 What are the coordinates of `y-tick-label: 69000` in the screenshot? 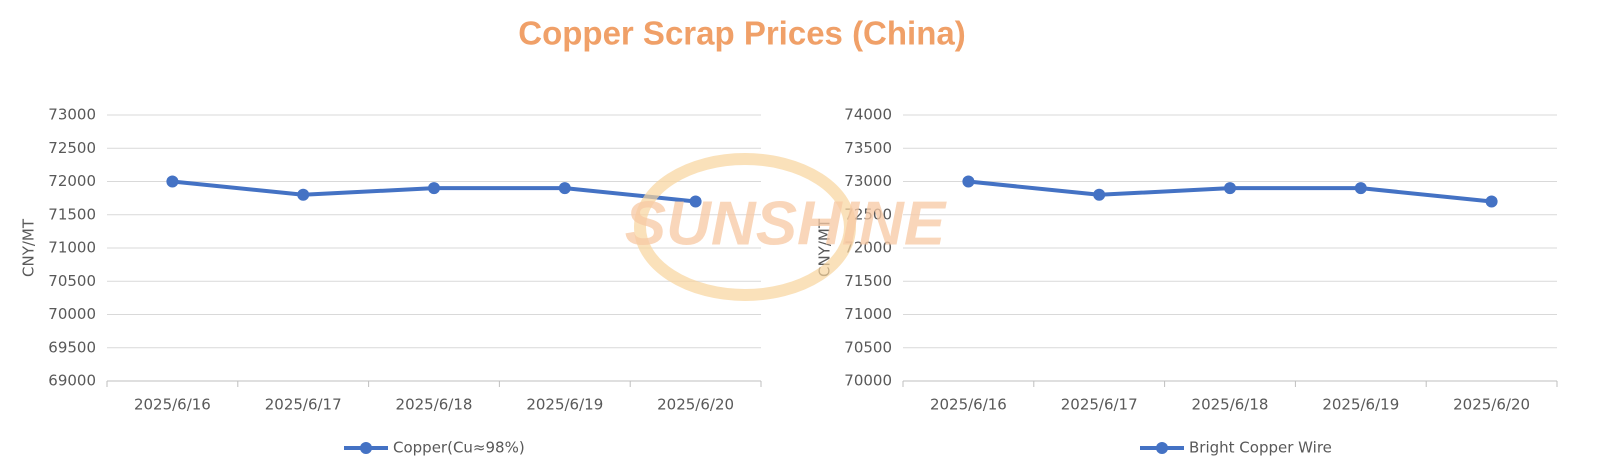 It's located at (72, 381).